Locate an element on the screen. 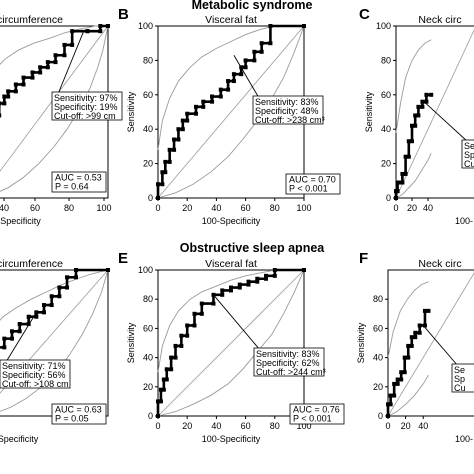 The height and width of the screenshot is (474, 474). y-tick-label: 100 is located at coordinates (383, 26).